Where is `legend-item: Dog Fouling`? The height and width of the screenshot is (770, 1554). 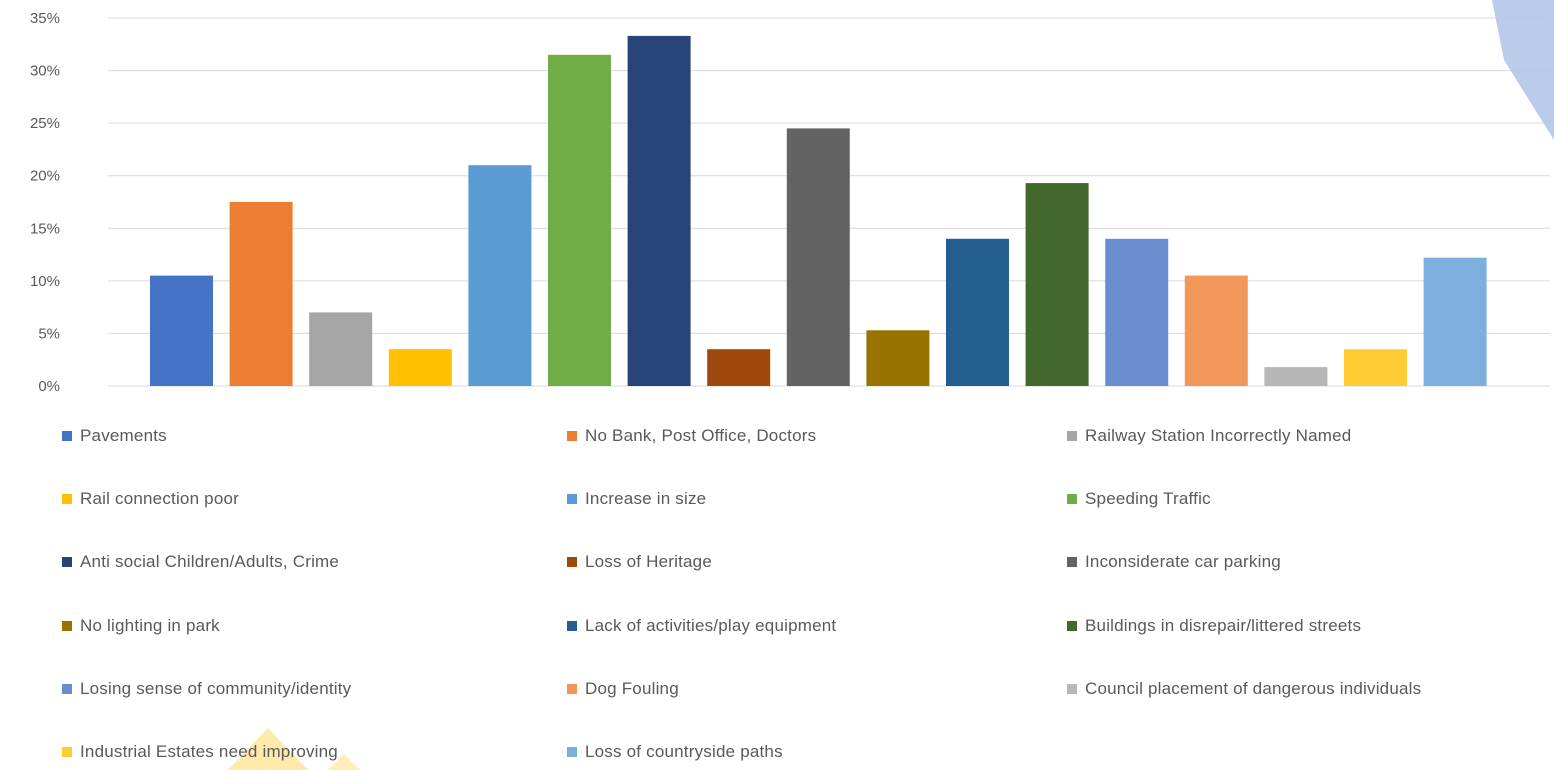
legend-item: Dog Fouling is located at coordinates (623, 689).